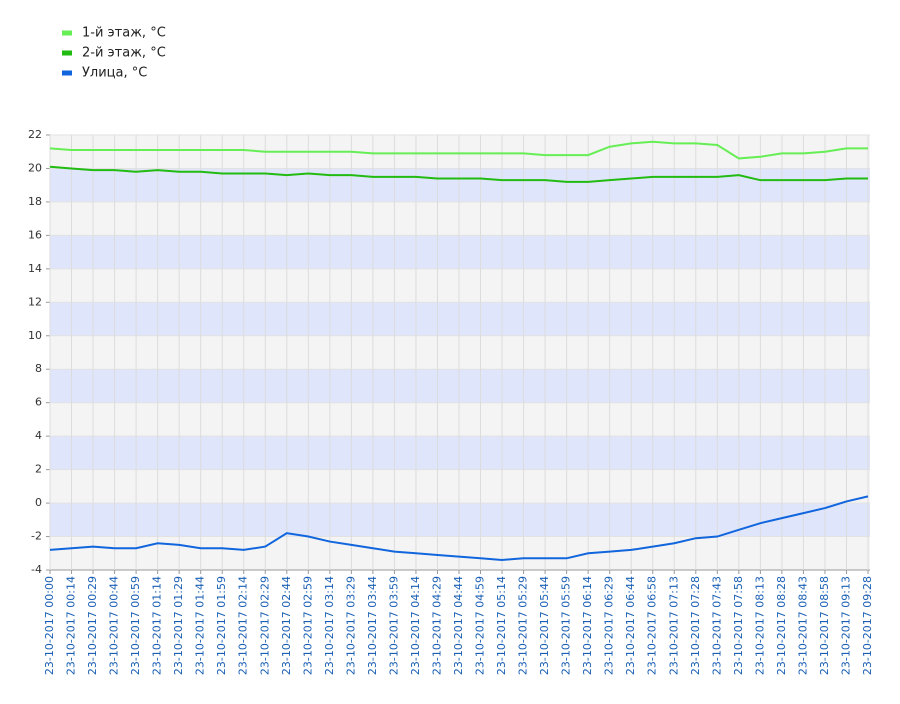 The image size is (900, 704). What do you see at coordinates (124, 33) in the screenshot?
I see `legend-label: 1-й этаж, °C` at bounding box center [124, 33].